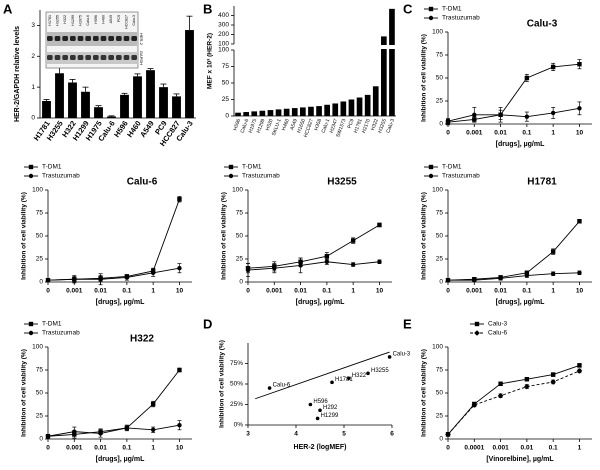  Describe the element at coordinates (498, 333) in the screenshot. I see `legend-label: Calu-6` at that location.